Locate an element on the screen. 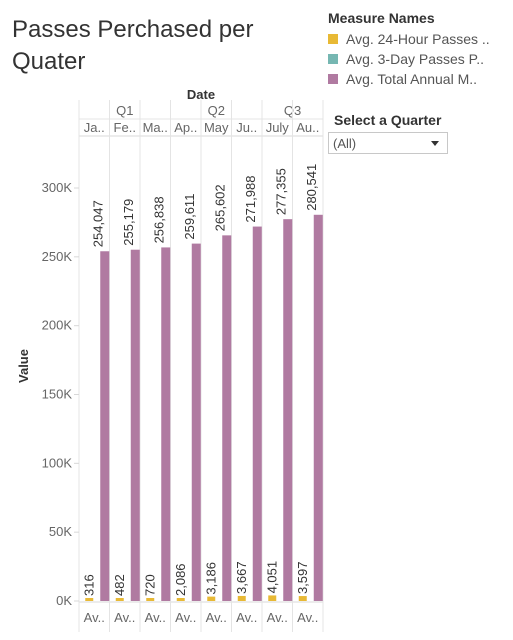 This screenshot has height=640, width=513. month-label: July is located at coordinates (278, 127).